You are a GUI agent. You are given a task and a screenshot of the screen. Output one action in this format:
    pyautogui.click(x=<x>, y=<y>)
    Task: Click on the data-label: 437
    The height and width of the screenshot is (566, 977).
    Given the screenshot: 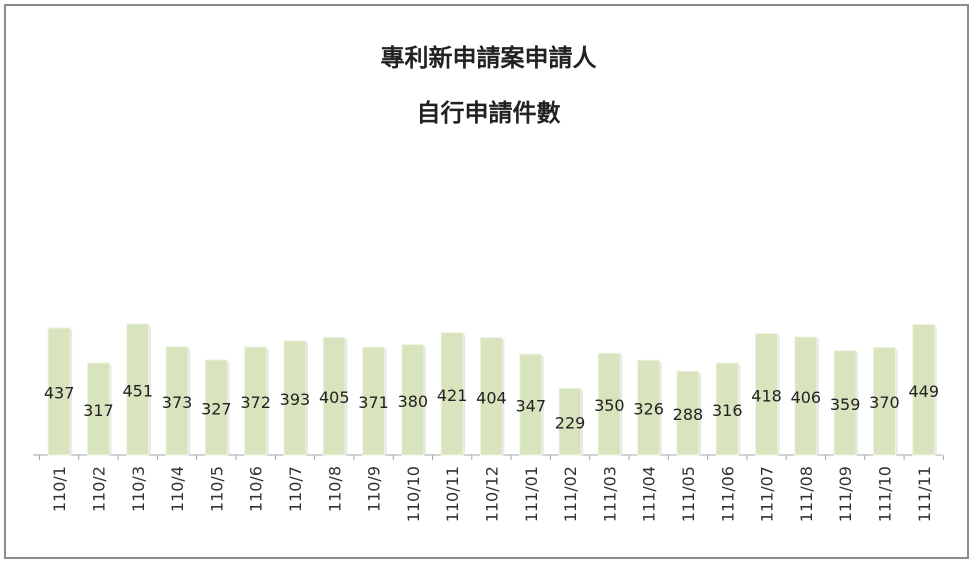 What is the action you would take?
    pyautogui.click(x=59, y=393)
    